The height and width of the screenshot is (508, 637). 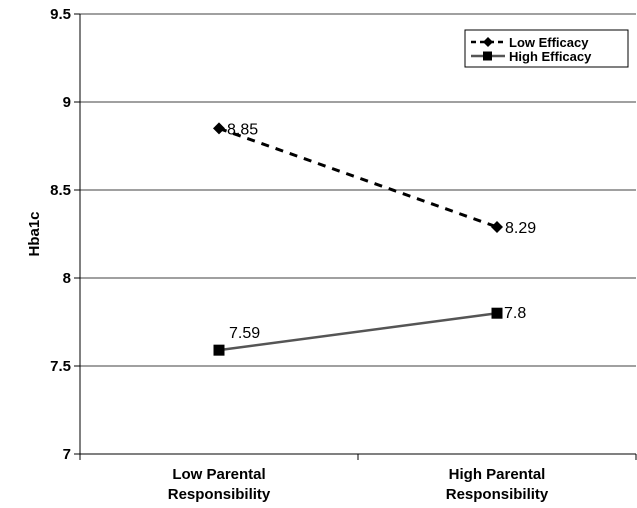 What do you see at coordinates (487, 56) in the screenshot?
I see `legend-square-marker` at bounding box center [487, 56].